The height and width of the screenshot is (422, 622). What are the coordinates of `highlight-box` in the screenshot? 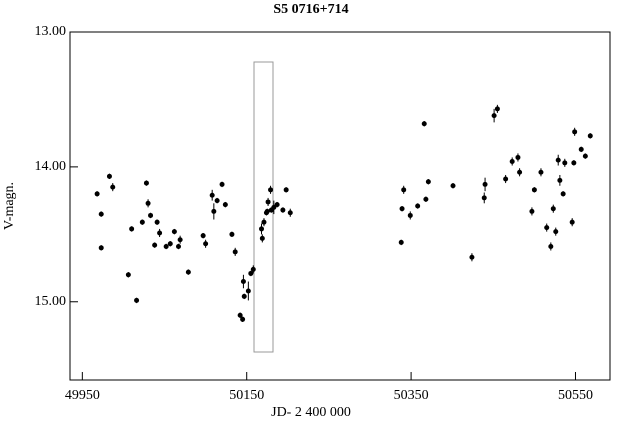 It's located at (263, 207).